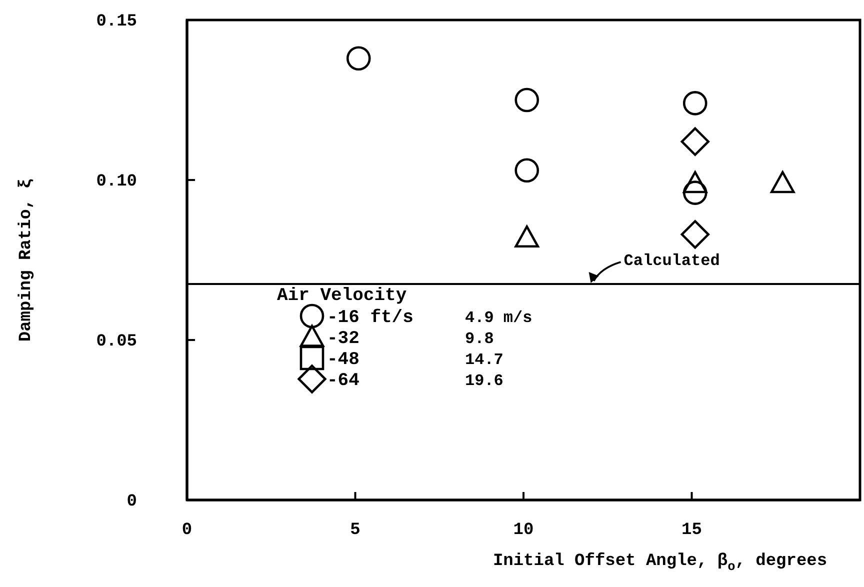 Image resolution: width=864 pixels, height=587 pixels. I want to click on annotation: 19.6, so click(484, 381).